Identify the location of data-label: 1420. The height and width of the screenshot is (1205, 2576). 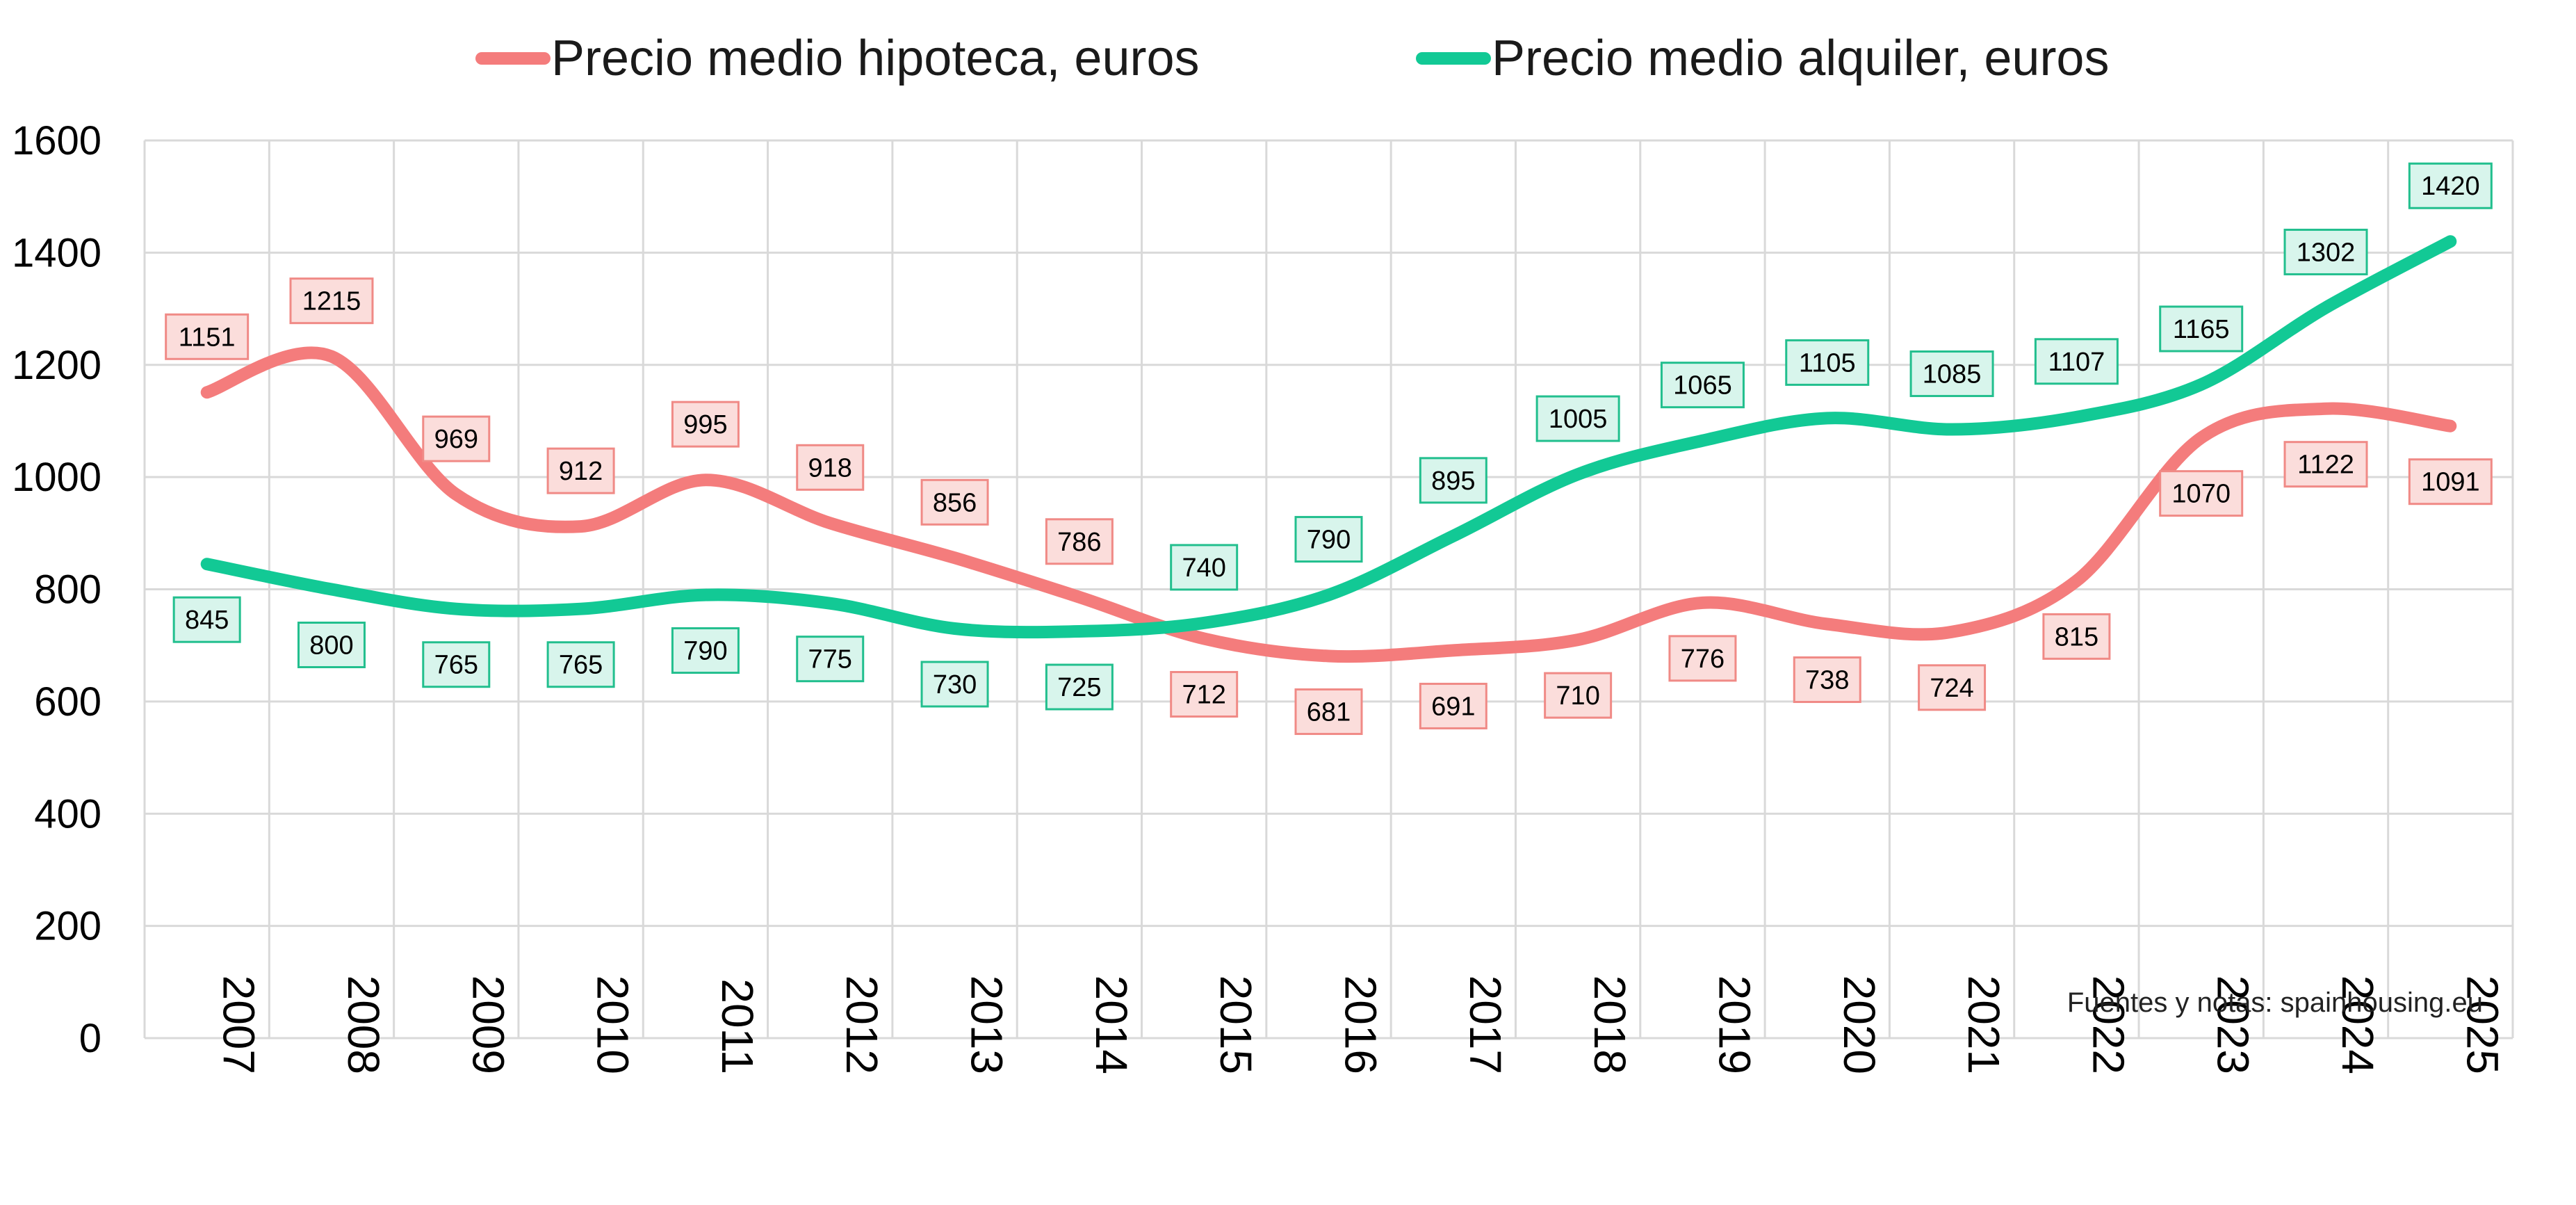
(2450, 186).